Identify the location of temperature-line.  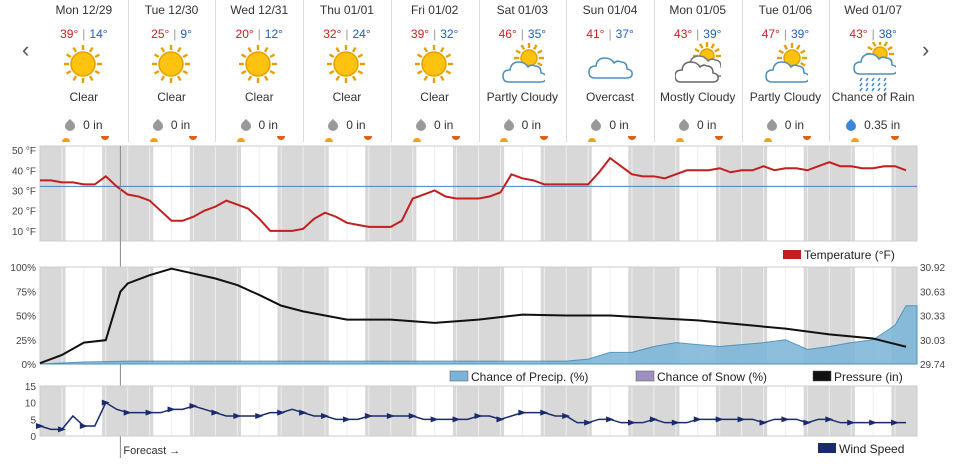
(473, 194).